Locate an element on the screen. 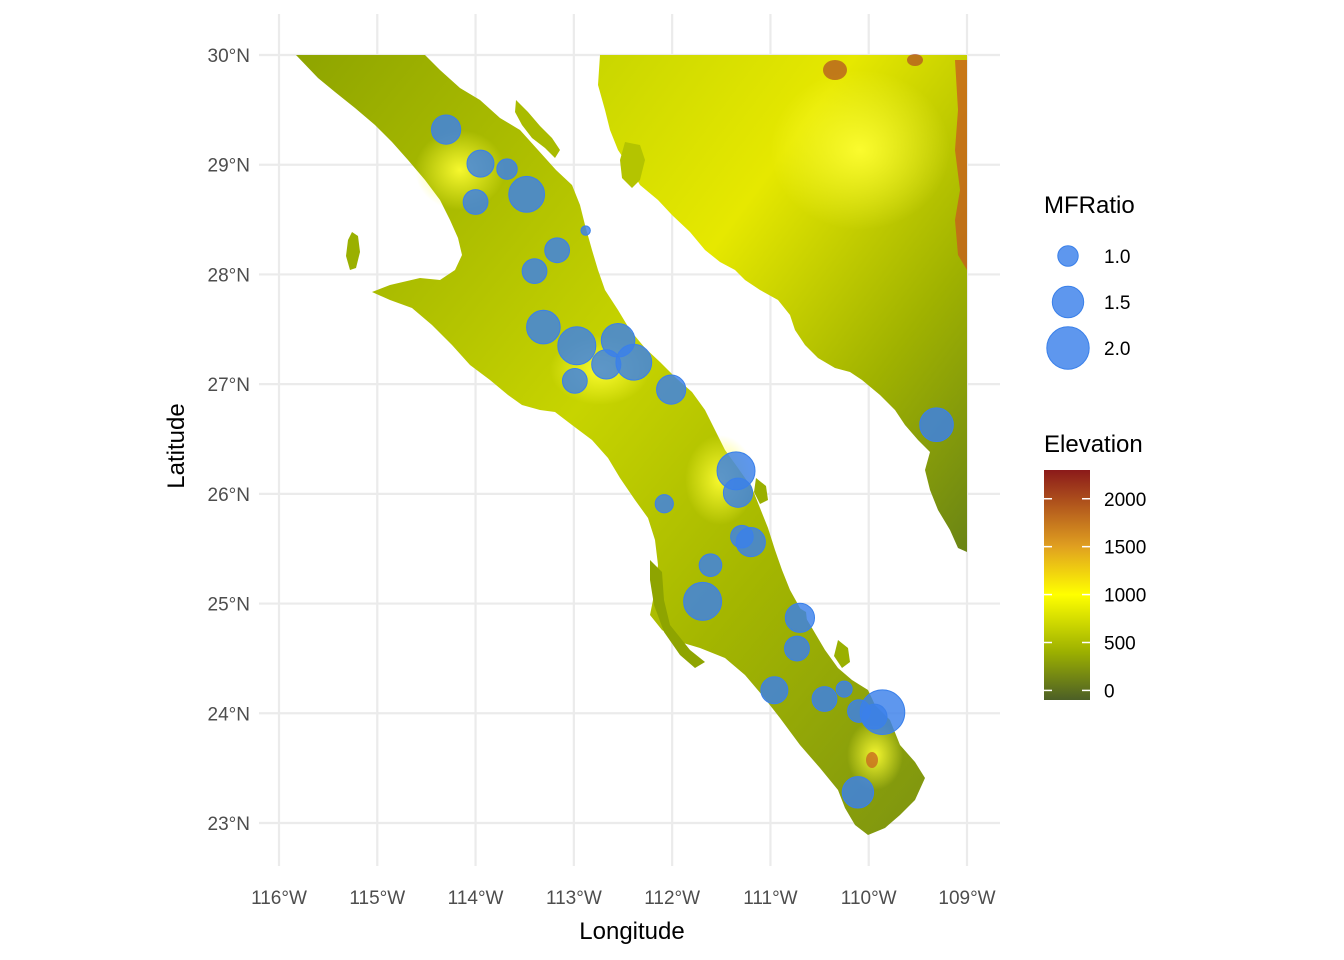 This screenshot has width=1344, height=960. cape-peak is located at coordinates (872, 760).